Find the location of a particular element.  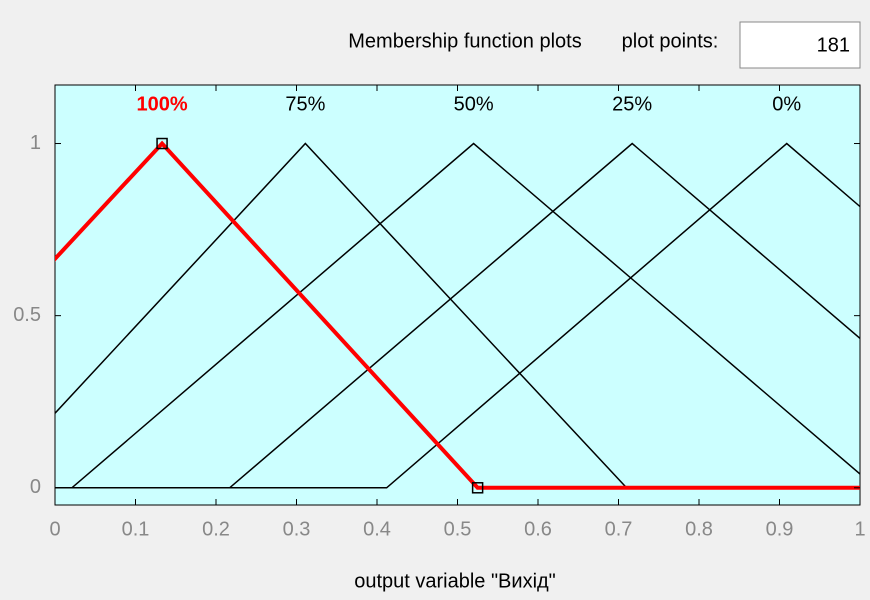

x-tick-label: 0.8 is located at coordinates (699, 529).